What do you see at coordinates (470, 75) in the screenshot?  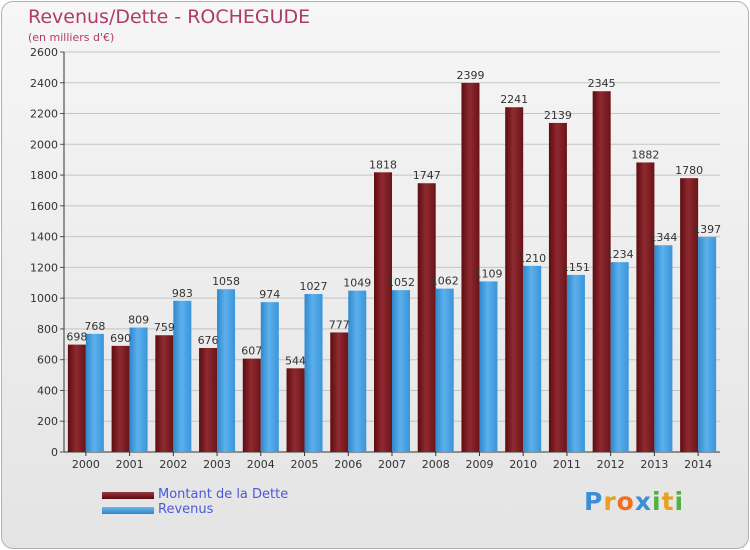 I see `data-label-debt: 2399` at bounding box center [470, 75].